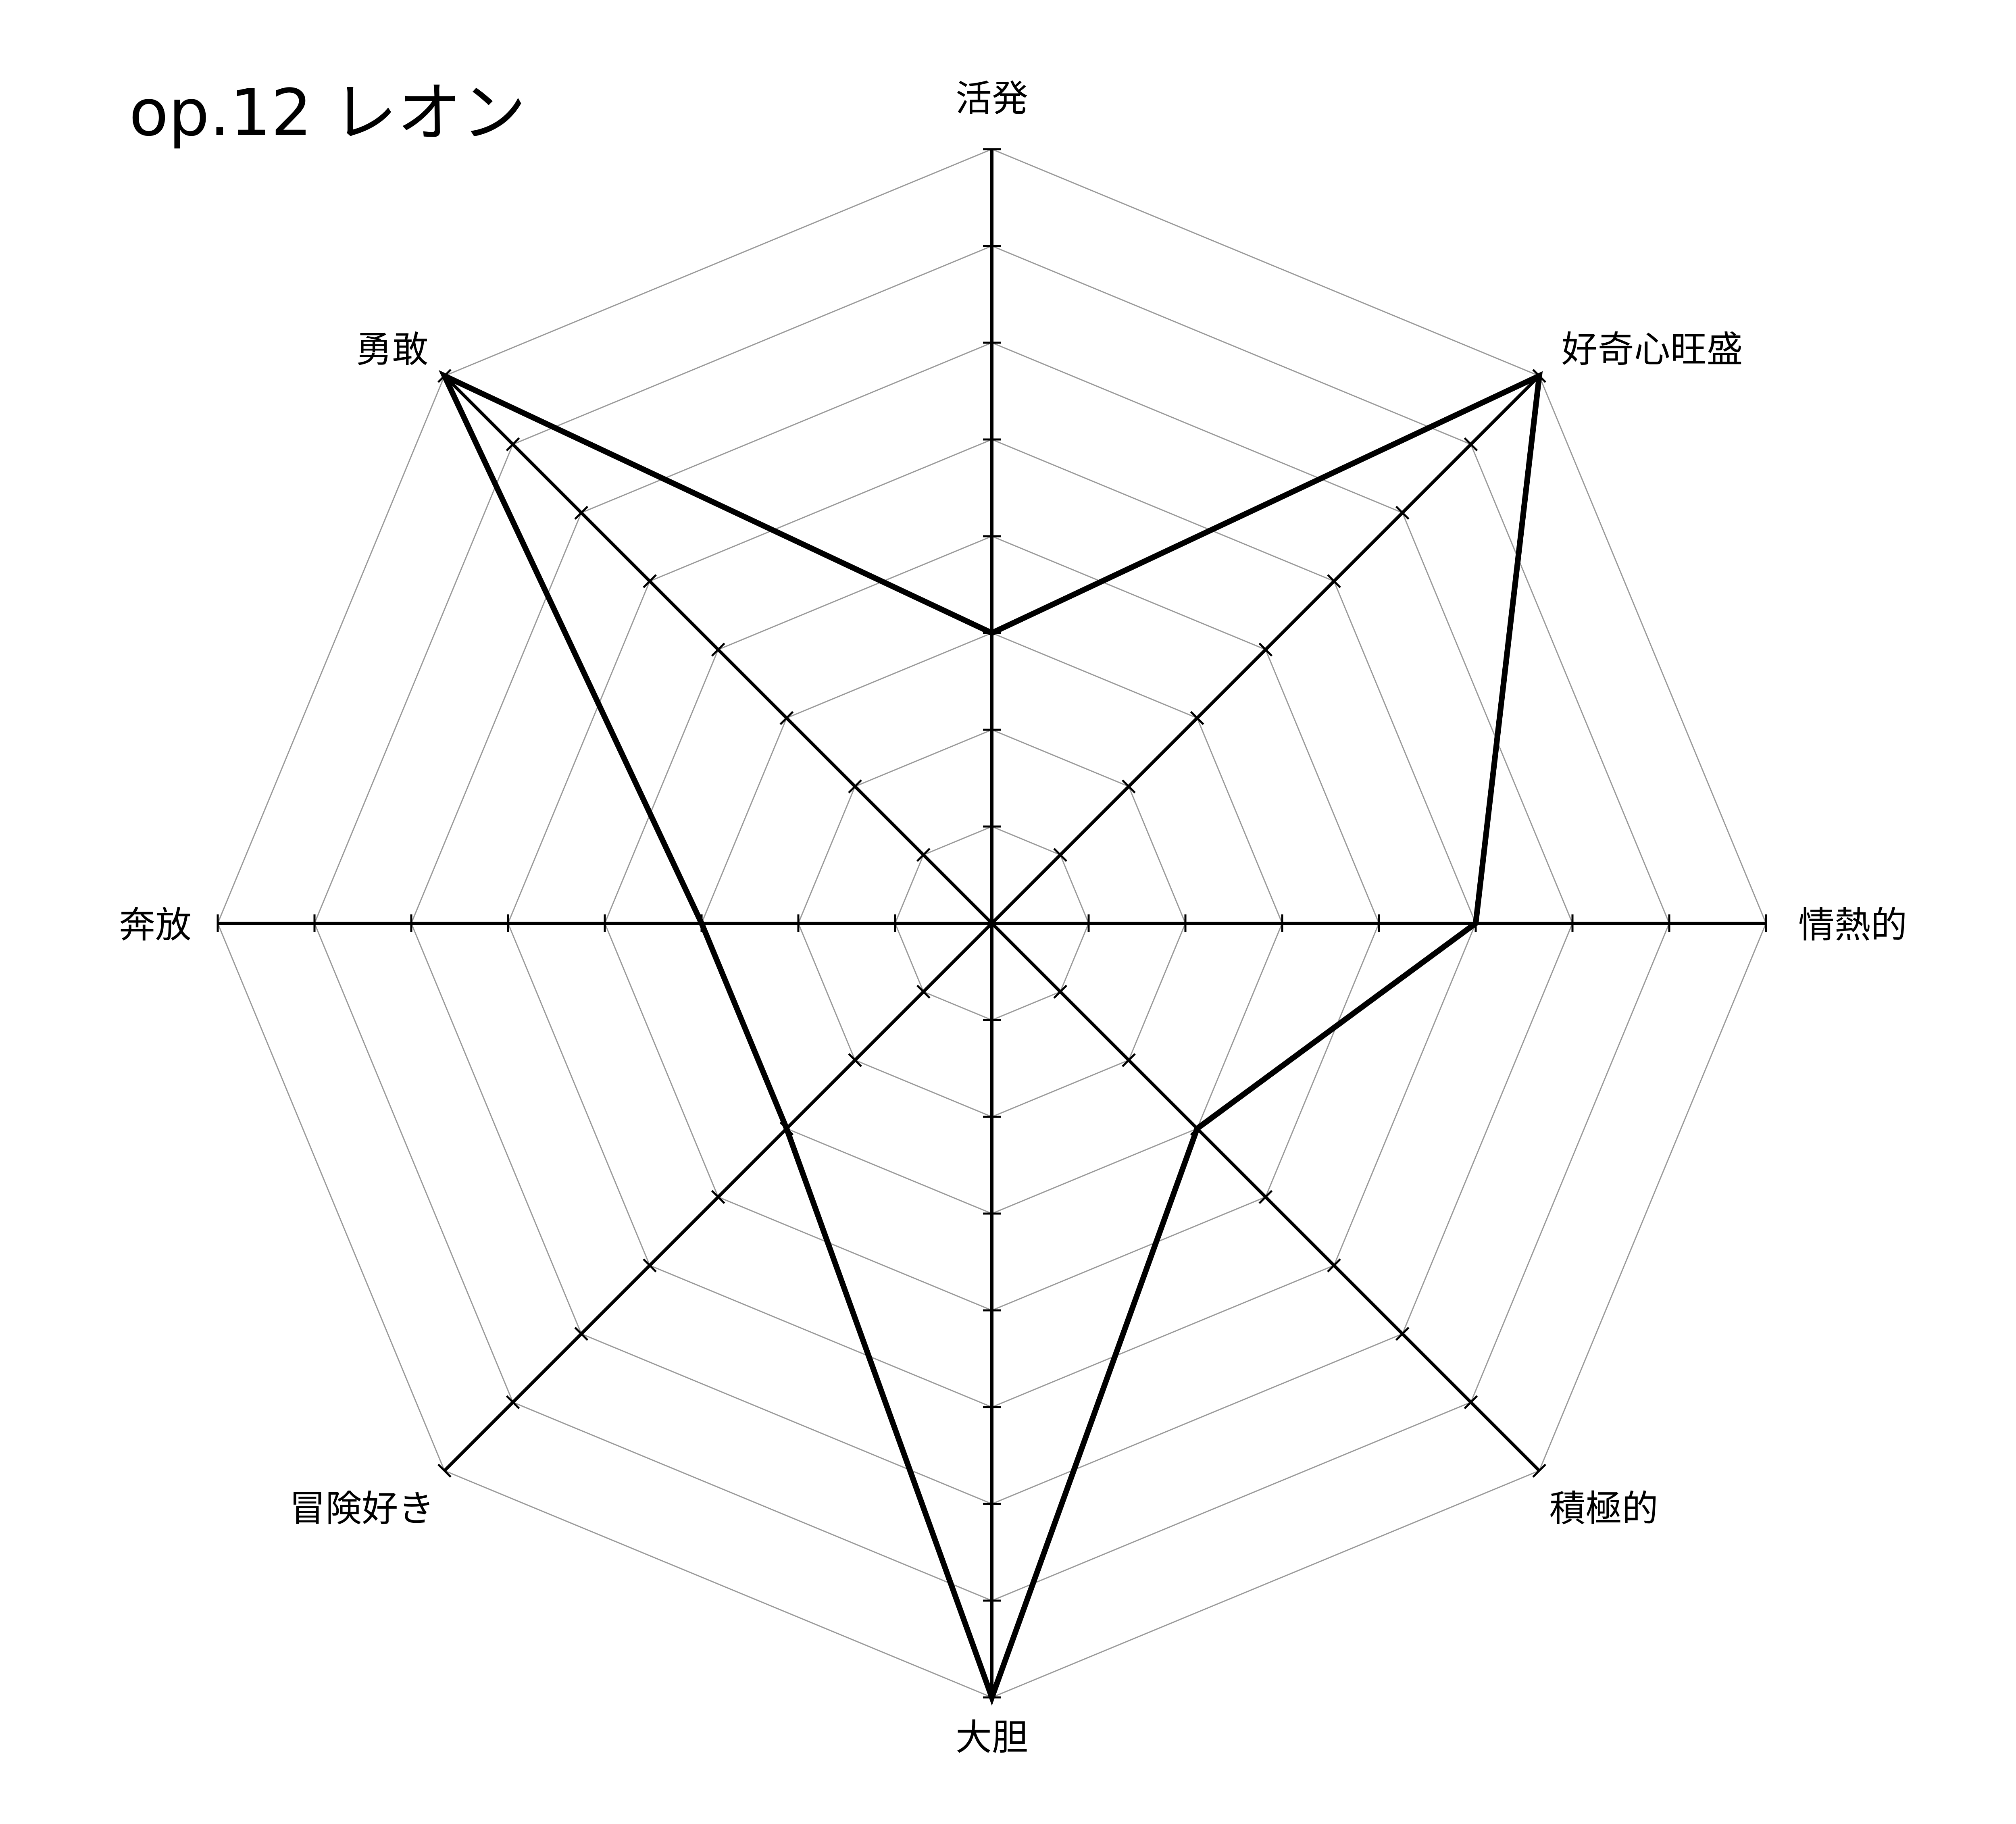 The image size is (2016, 1824). I want to click on axis-label-6: 冒険好き, so click(361, 1509).